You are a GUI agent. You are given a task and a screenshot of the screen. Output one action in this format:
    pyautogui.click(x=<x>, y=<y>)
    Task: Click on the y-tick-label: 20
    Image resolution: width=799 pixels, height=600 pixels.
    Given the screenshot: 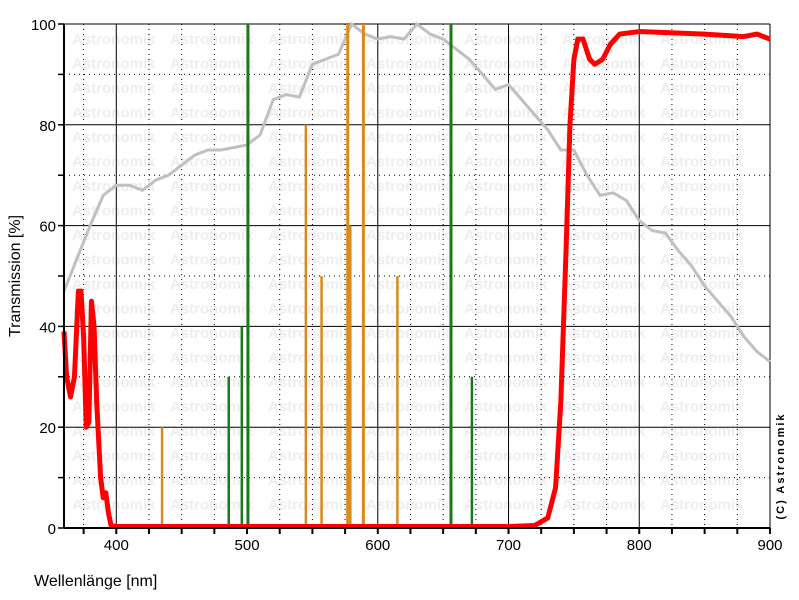 What is the action you would take?
    pyautogui.click(x=47, y=428)
    